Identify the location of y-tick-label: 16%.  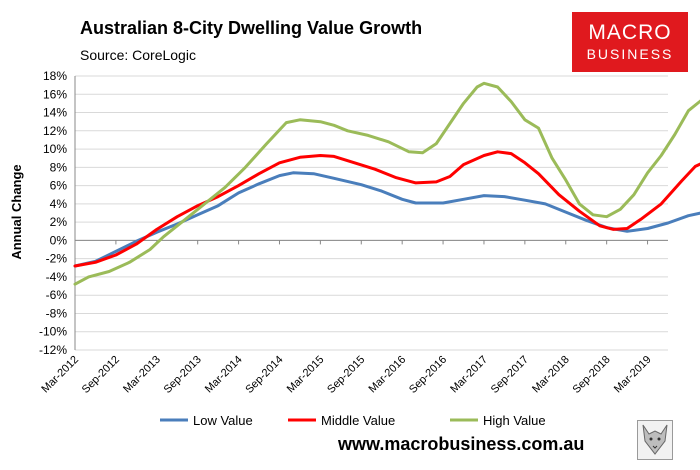
(55, 94).